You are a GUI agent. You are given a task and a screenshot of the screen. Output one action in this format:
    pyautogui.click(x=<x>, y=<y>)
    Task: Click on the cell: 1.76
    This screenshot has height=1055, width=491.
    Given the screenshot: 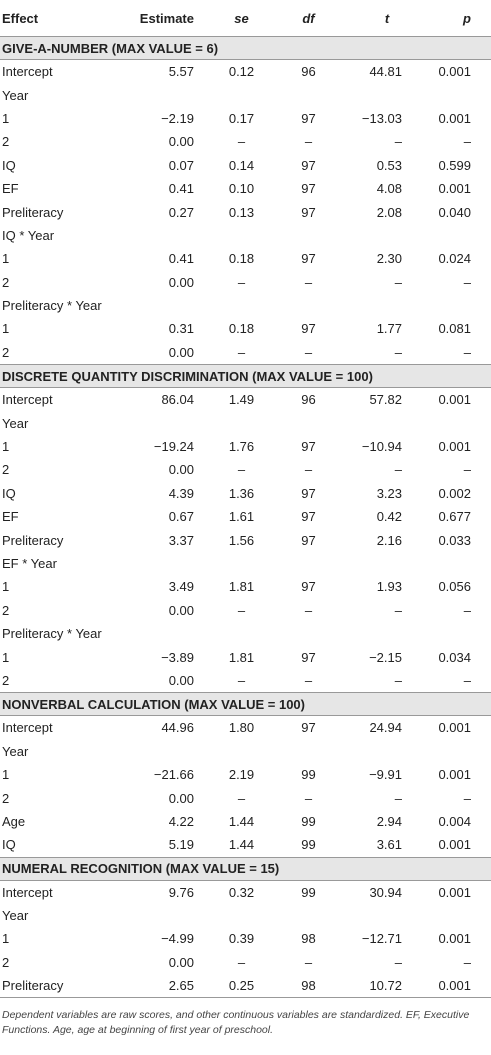 What is the action you would take?
    pyautogui.click(x=241, y=447)
    